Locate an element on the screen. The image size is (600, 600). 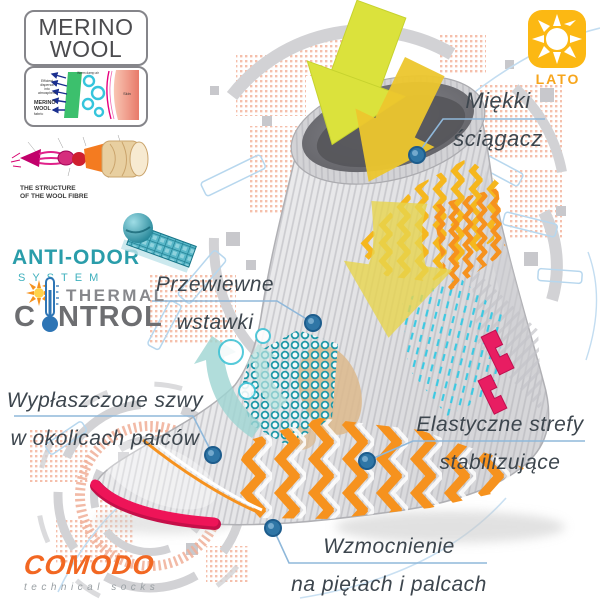
wool-fibre-structure: THE STRUCTURE OF THE WOOL FIBRE is located at coordinates (84, 170).